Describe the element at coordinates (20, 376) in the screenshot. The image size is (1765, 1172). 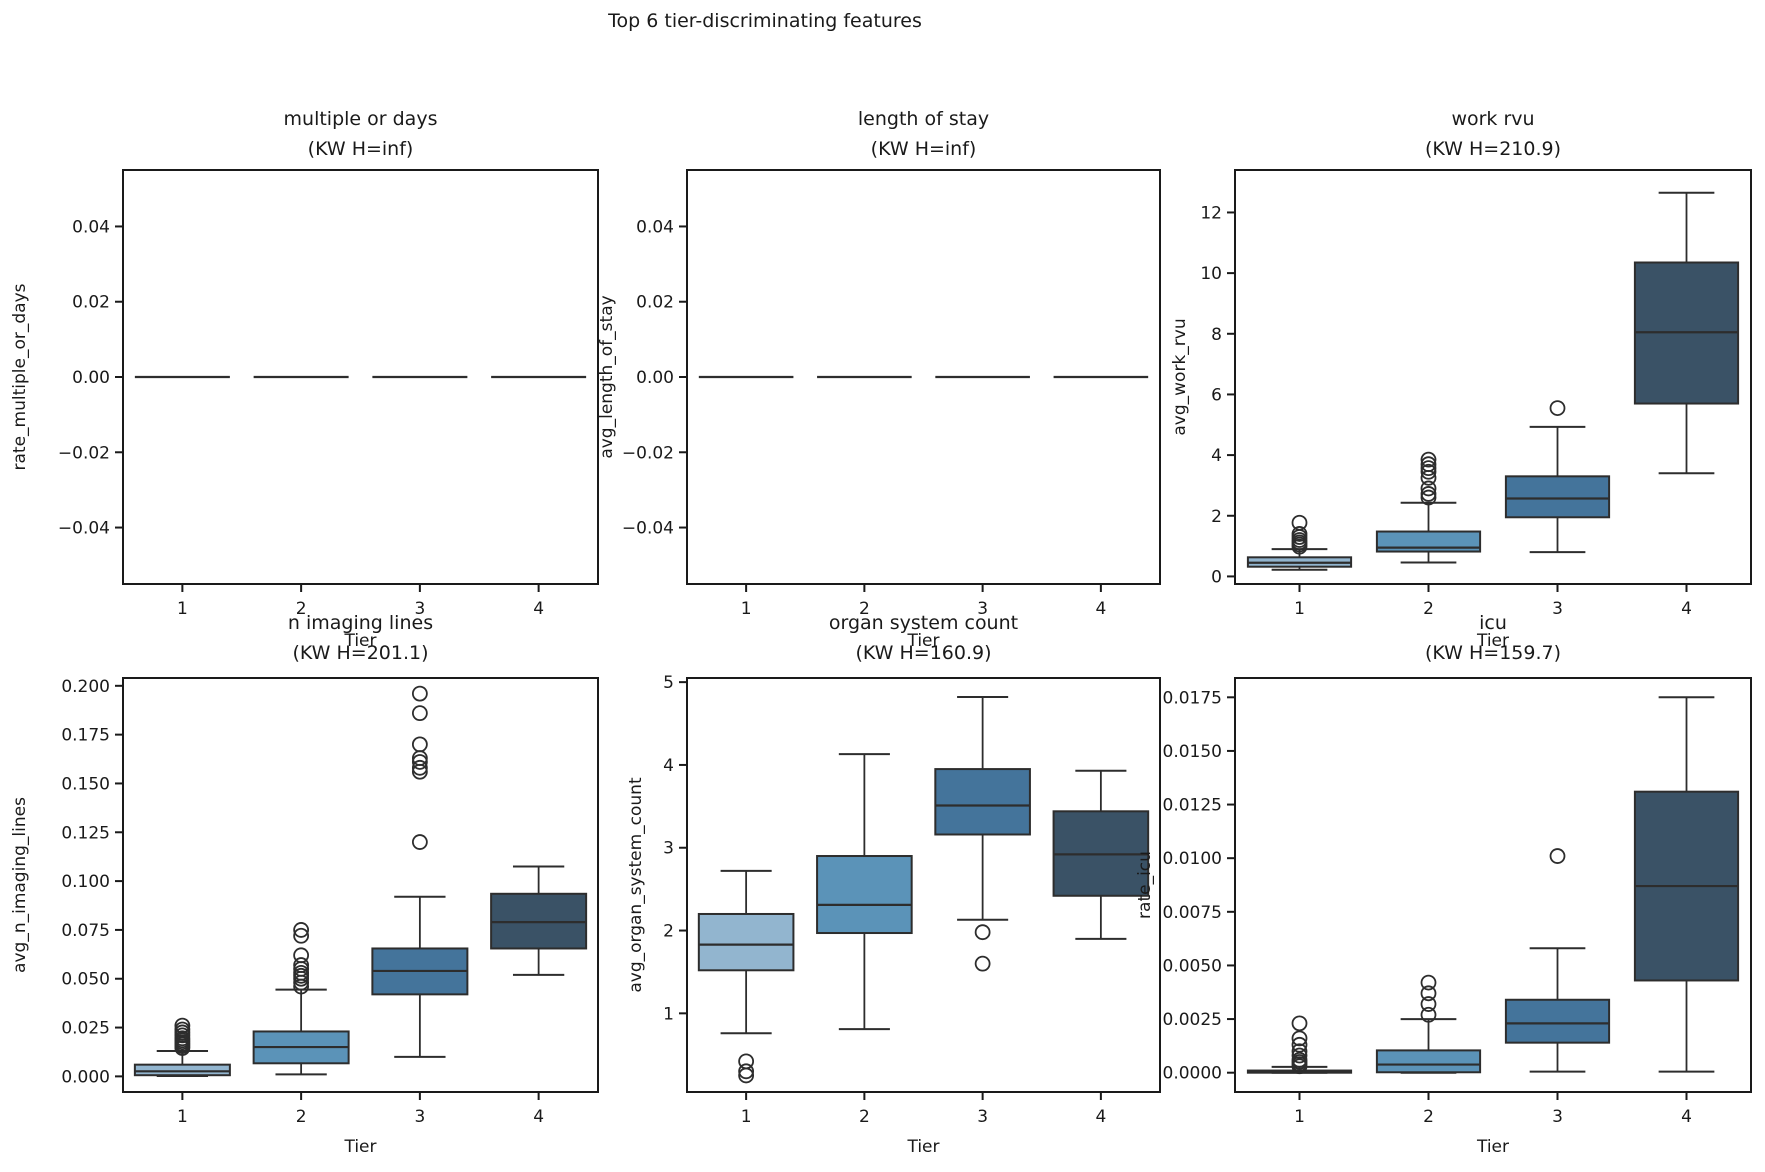
I see `axis-label-y: rate_multiple_or_days` at that location.